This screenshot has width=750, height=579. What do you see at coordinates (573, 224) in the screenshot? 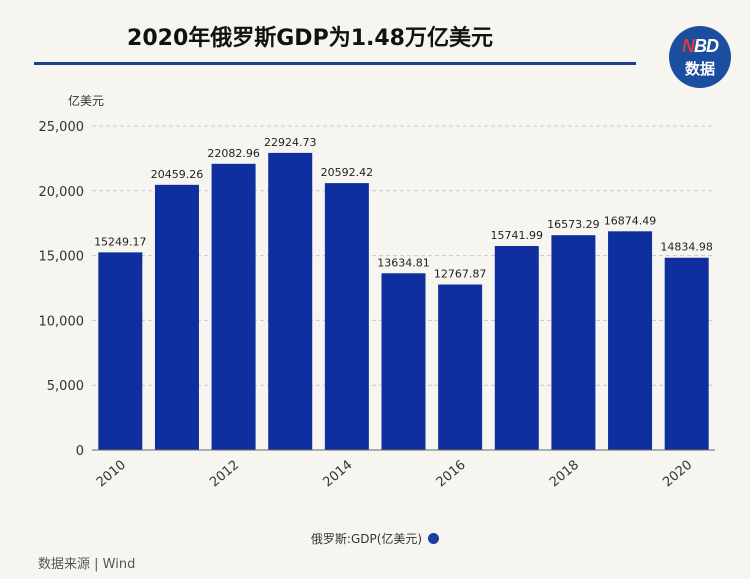
I see `data-label: 16573.29` at bounding box center [573, 224].